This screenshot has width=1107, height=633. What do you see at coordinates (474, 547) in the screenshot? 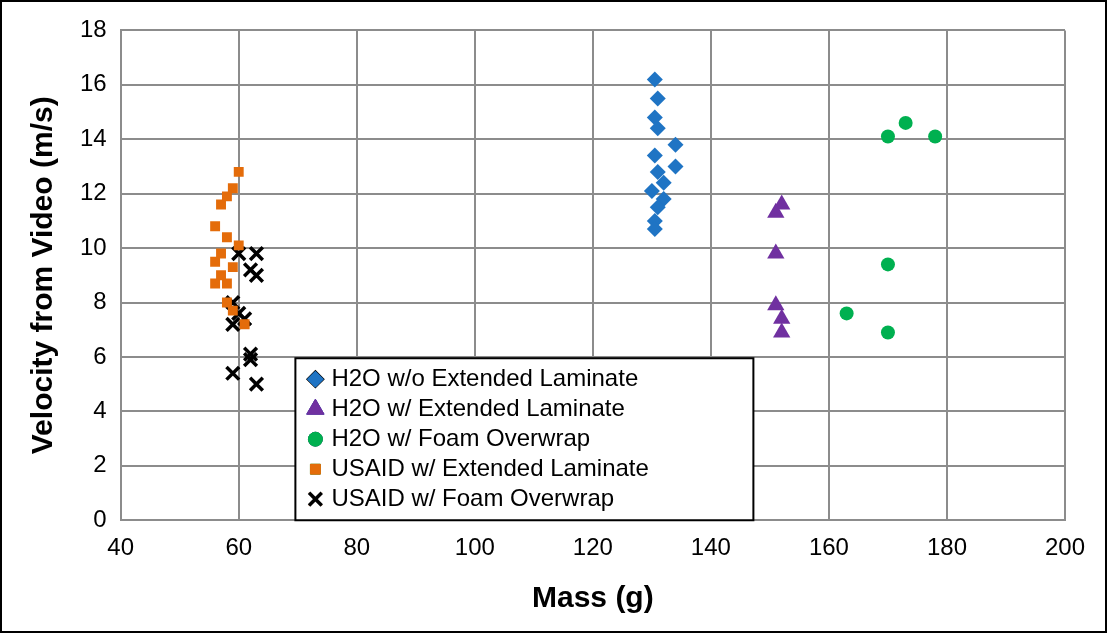
I see `x-tick-label: 100` at bounding box center [474, 547].